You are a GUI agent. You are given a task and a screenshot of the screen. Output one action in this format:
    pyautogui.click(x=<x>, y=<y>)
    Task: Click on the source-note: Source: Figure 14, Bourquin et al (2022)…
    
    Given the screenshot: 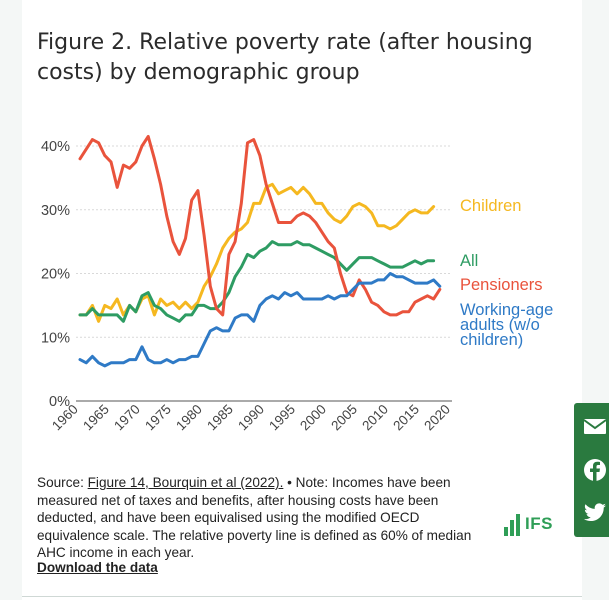 What is the action you would take?
    pyautogui.click(x=259, y=518)
    